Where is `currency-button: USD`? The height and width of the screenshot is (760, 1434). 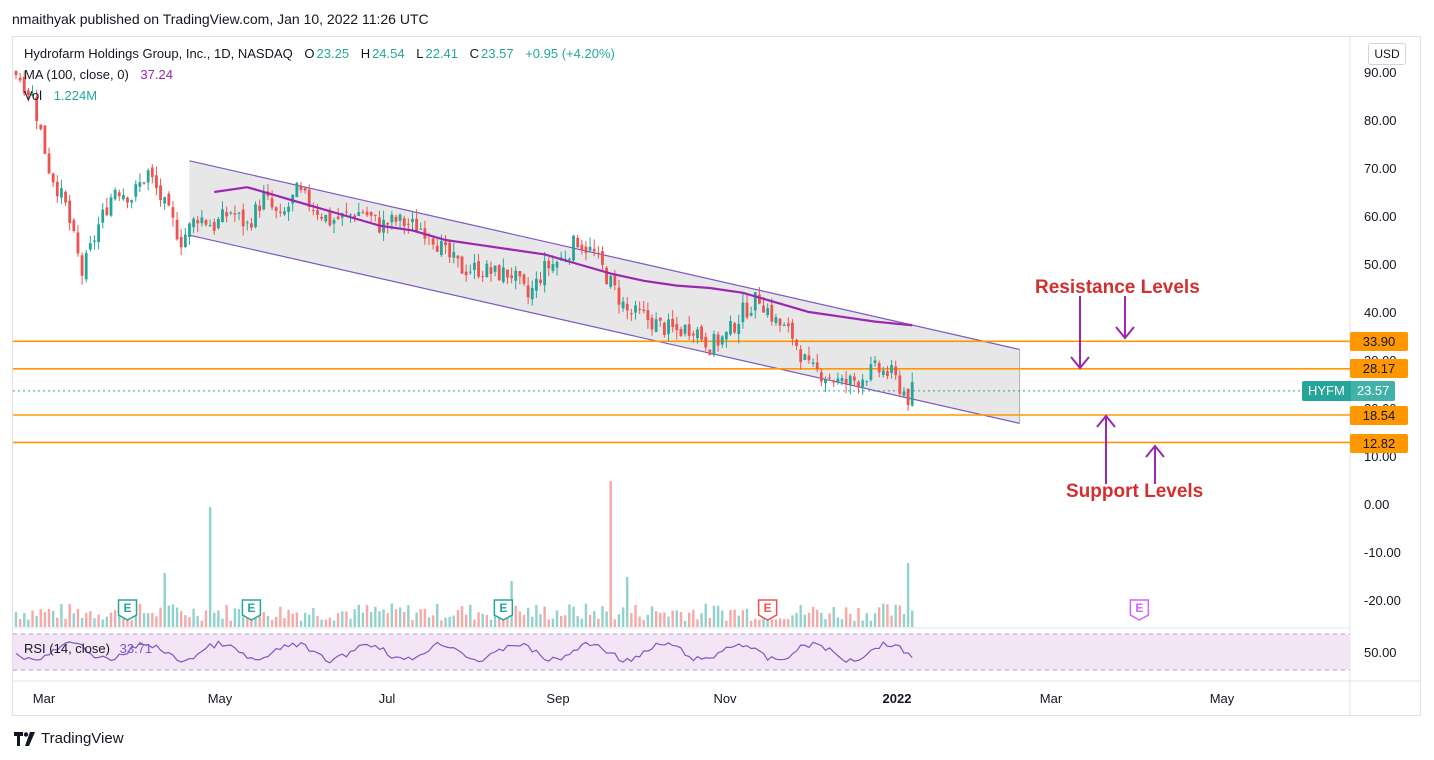 currency-button: USD is located at coordinates (1387, 54).